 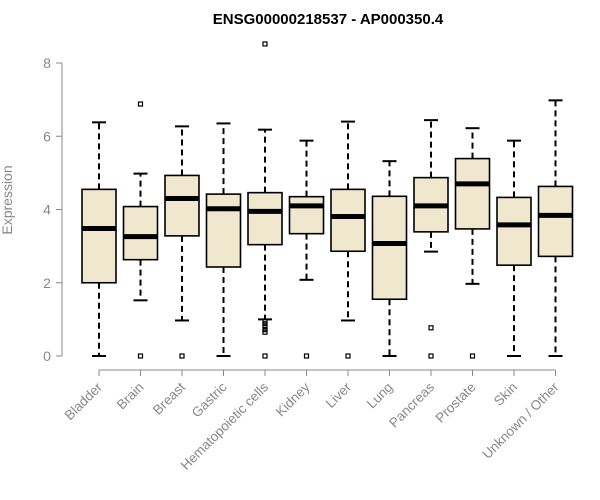 I want to click on box-skin, so click(x=514, y=248).